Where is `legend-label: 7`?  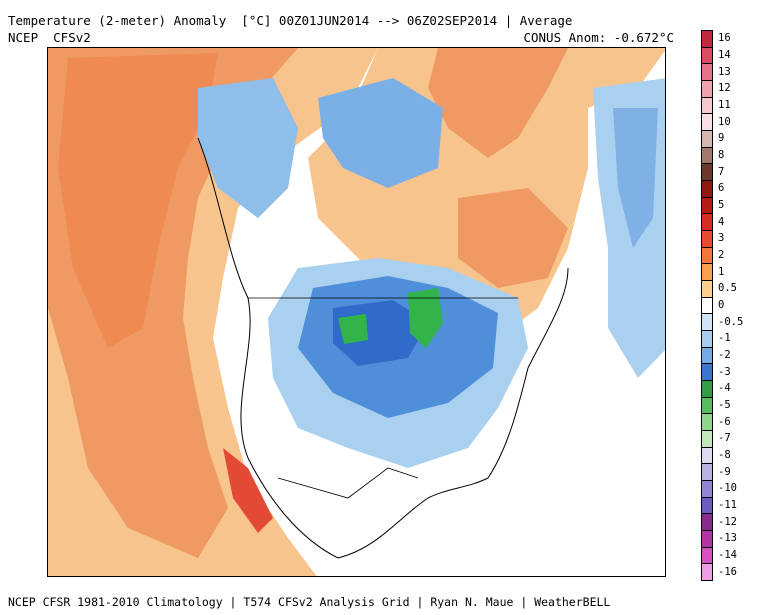 legend-label: 7 is located at coordinates (721, 171).